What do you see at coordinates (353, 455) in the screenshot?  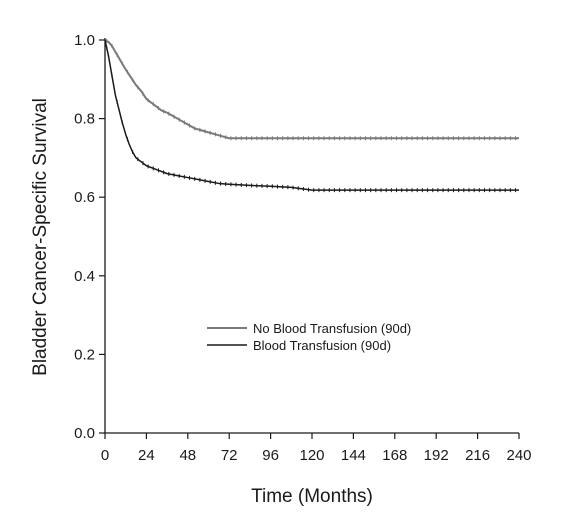 I see `x-tick-label: 144` at bounding box center [353, 455].